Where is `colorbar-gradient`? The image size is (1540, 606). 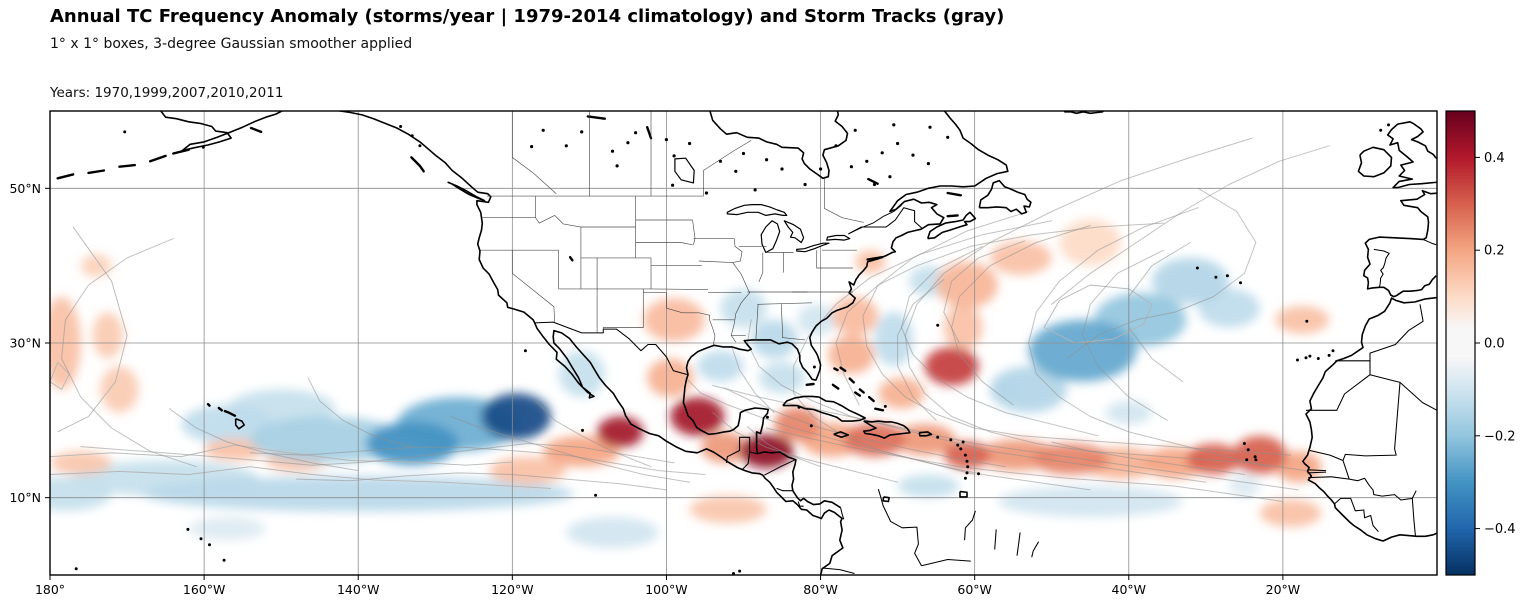 colorbar-gradient is located at coordinates (1460, 343).